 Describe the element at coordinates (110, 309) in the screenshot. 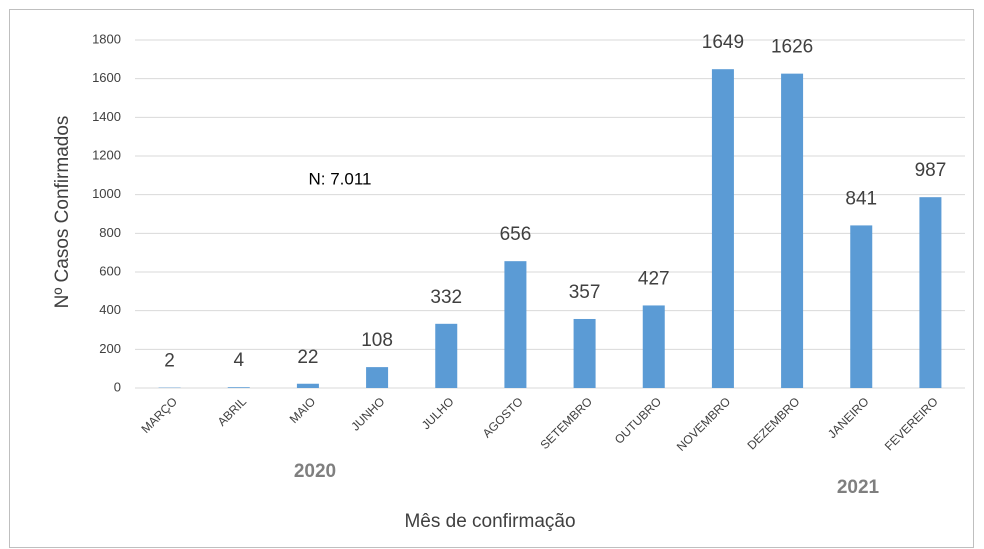

I see `y-tick-label: 400` at that location.